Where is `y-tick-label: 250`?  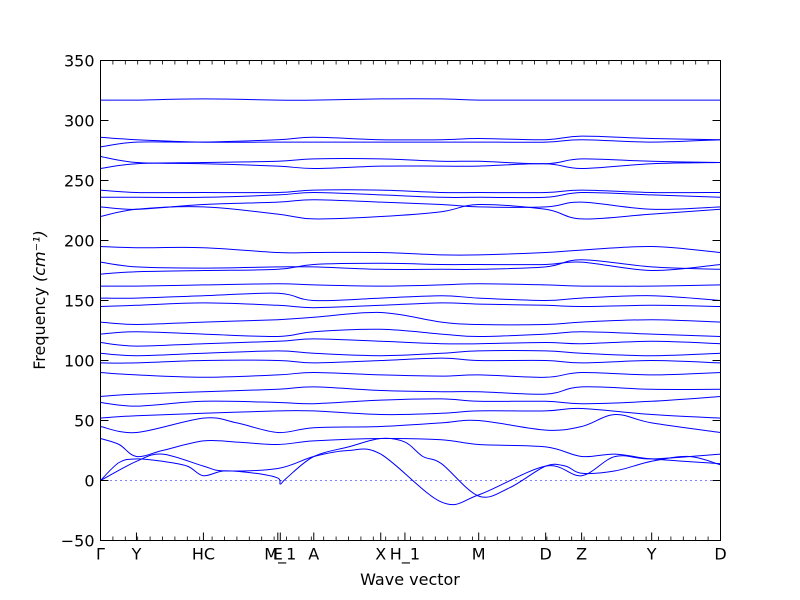
y-tick-label: 250 is located at coordinates (79, 181).